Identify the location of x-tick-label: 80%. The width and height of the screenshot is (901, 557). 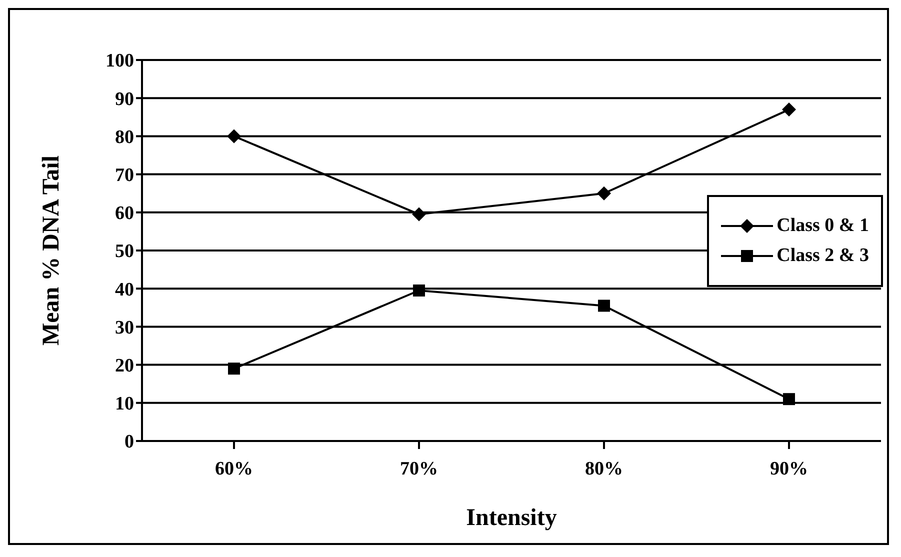
(604, 469).